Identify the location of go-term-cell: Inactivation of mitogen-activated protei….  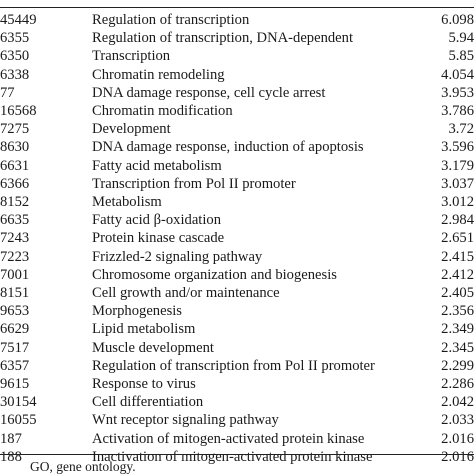
(232, 456).